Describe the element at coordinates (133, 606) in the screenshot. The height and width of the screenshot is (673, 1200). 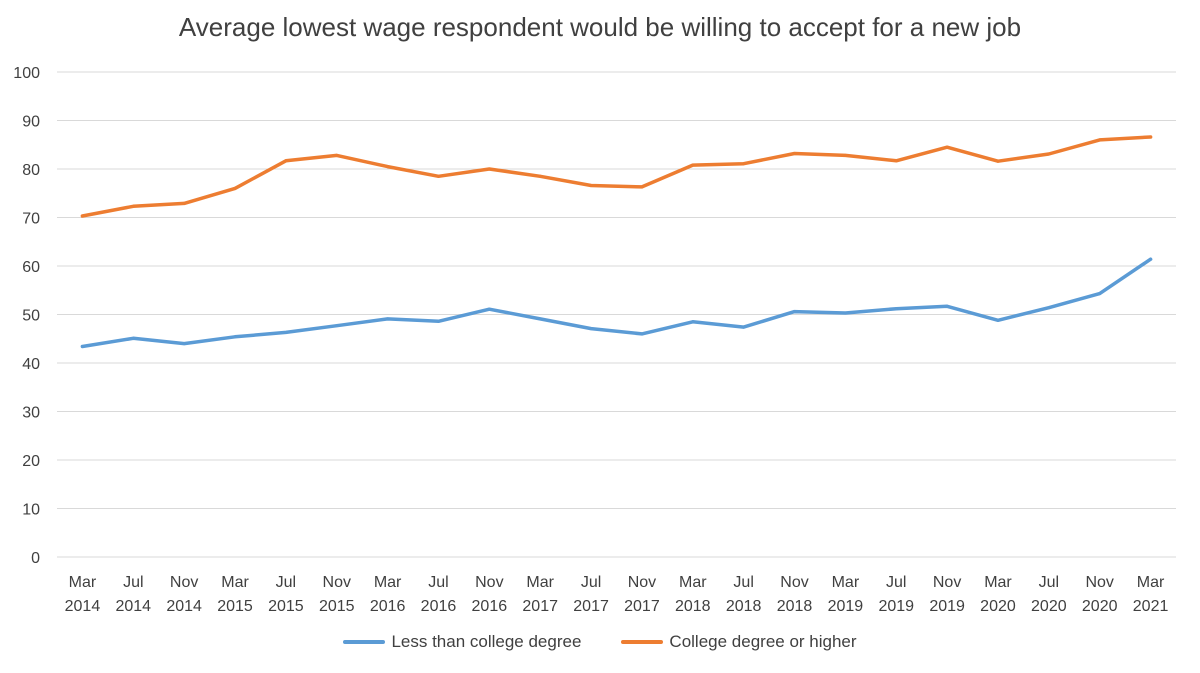
I see `x-tick-label-year-1: 2014` at that location.